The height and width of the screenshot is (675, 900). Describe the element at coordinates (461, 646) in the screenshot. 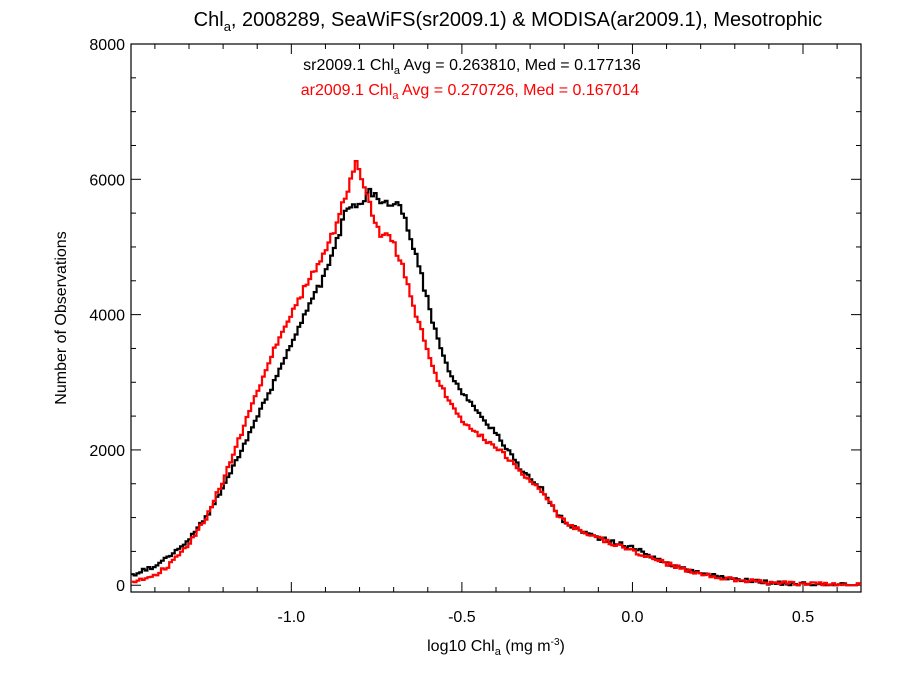

I see `x-axis-label-pre: log10 Chl` at that location.